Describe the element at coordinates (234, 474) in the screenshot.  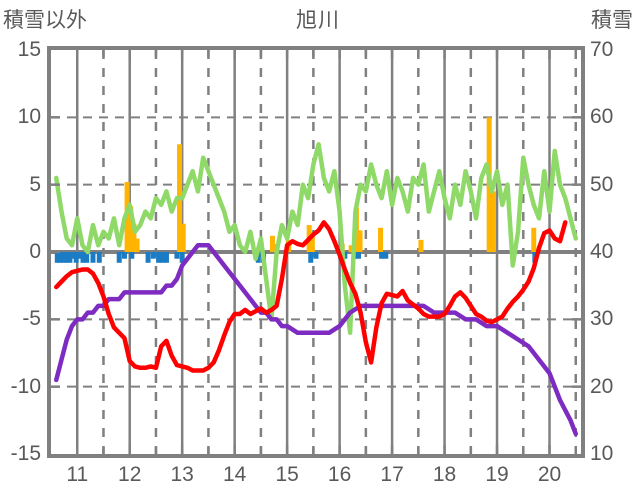
I see `x-axis-label: 14` at that location.